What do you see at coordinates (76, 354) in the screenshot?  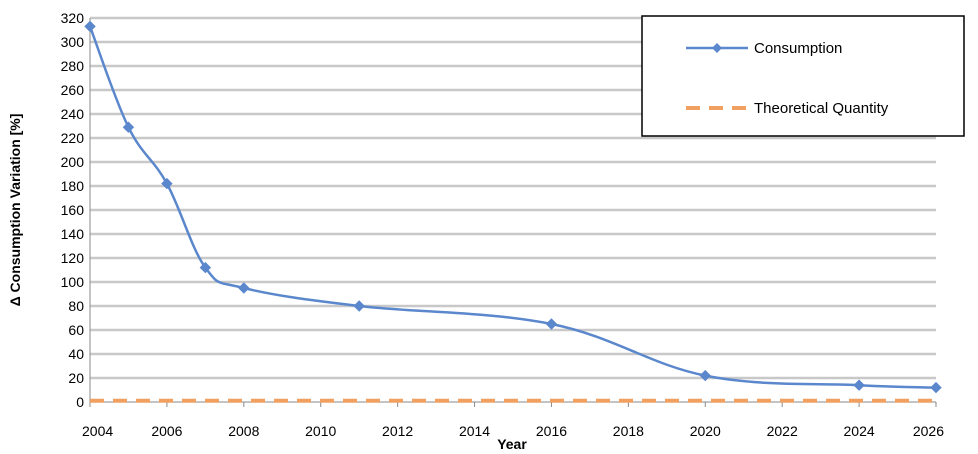 I see `y-tick-label: 40` at bounding box center [76, 354].